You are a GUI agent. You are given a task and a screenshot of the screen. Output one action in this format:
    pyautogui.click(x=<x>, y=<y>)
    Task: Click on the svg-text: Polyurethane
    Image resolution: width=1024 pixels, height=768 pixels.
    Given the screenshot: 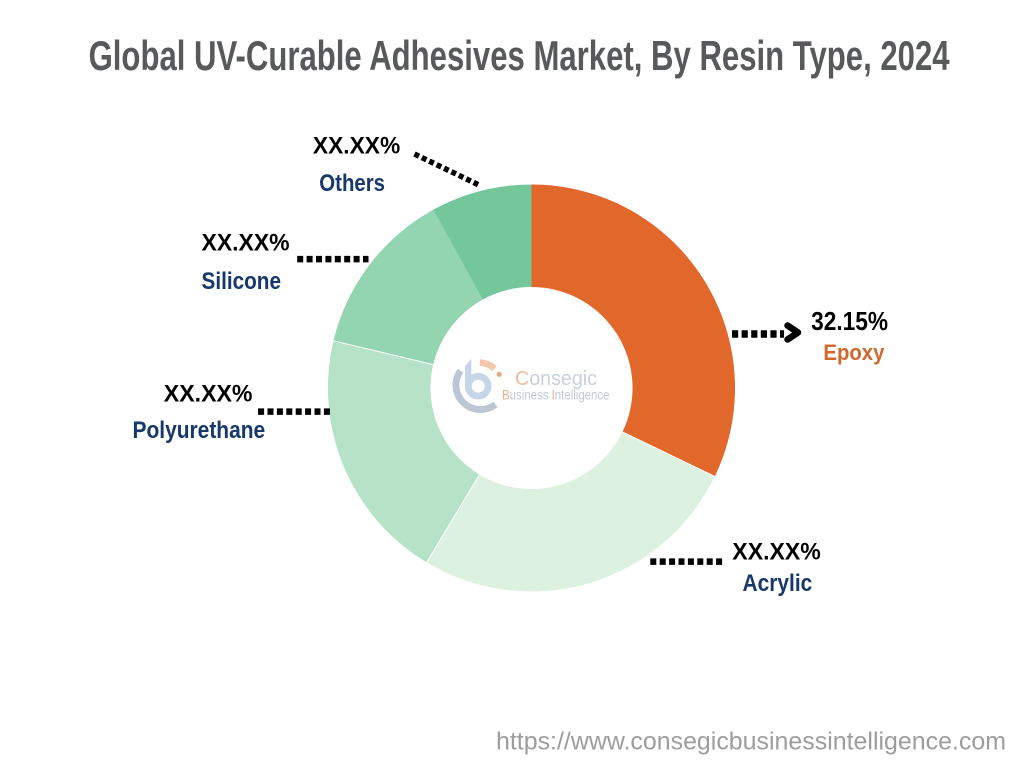 What is the action you would take?
    pyautogui.click(x=199, y=430)
    